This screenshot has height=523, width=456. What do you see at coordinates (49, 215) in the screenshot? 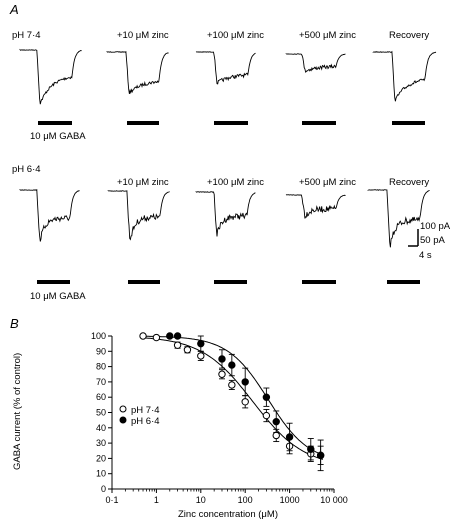
I see `row2-trace-control` at bounding box center [49, 215].